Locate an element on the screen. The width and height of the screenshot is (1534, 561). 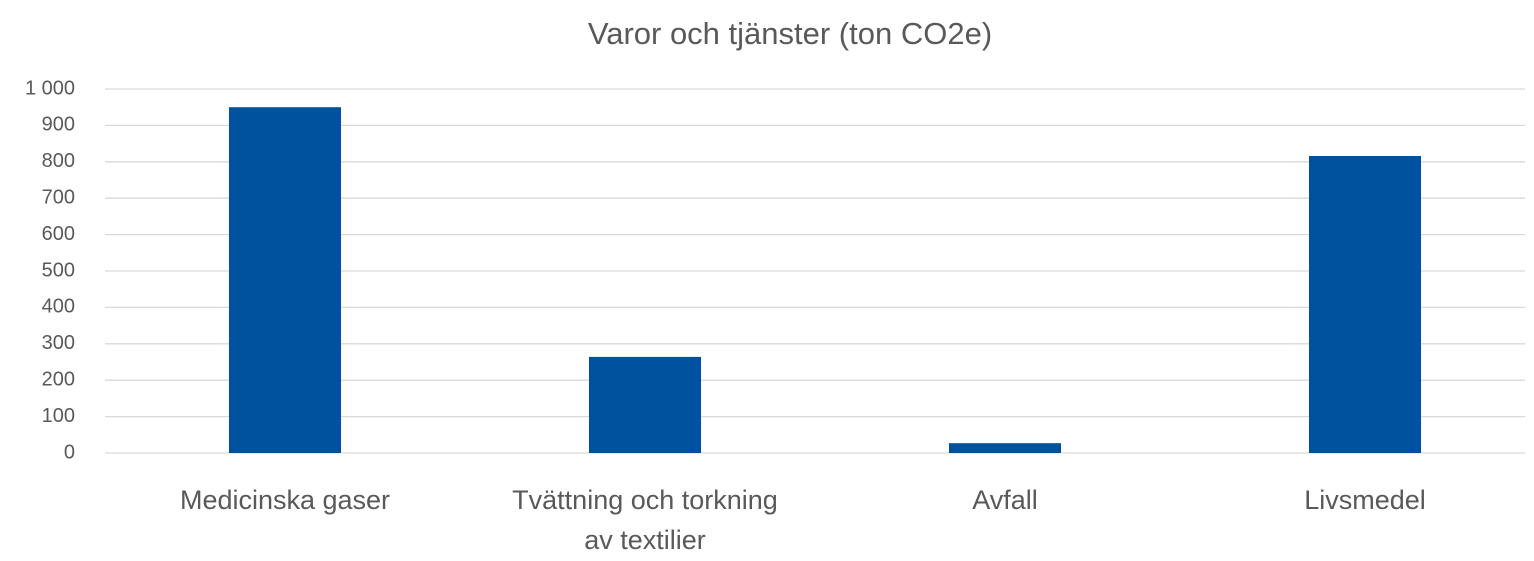
x-tick-label: Livsmedel is located at coordinates (1365, 500).